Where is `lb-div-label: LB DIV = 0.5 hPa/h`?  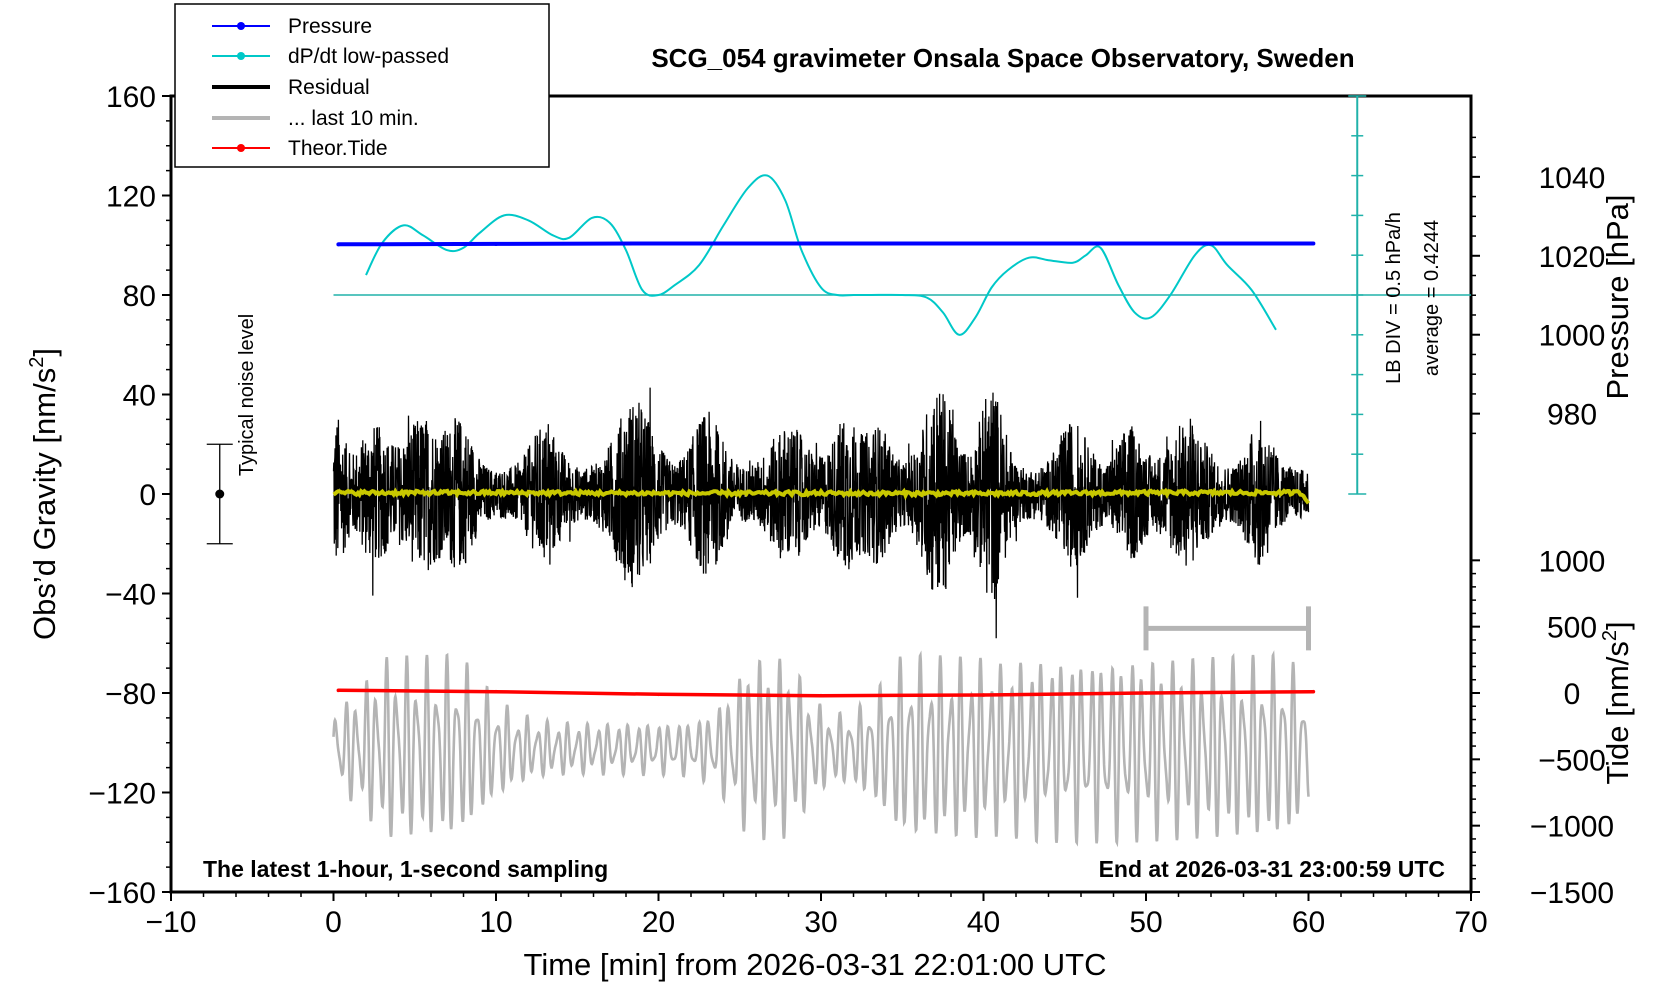
lb-div-label: LB DIV = 0.5 hPa/h is located at coordinates (1394, 298).